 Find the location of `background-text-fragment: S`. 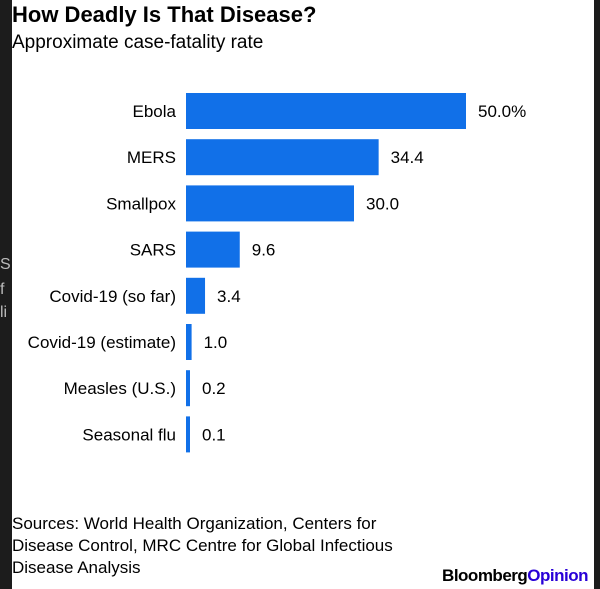

background-text-fragment: S is located at coordinates (5, 264).